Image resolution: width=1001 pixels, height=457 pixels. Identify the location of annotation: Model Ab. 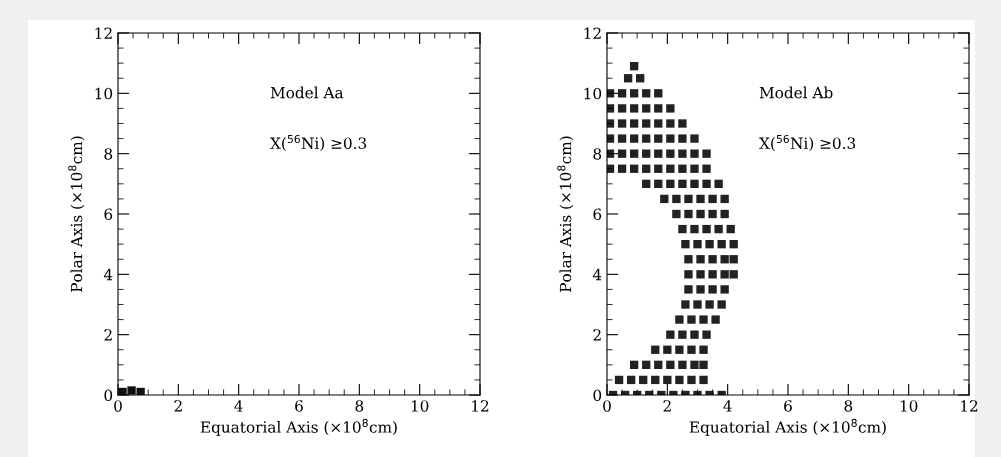
(796, 92).